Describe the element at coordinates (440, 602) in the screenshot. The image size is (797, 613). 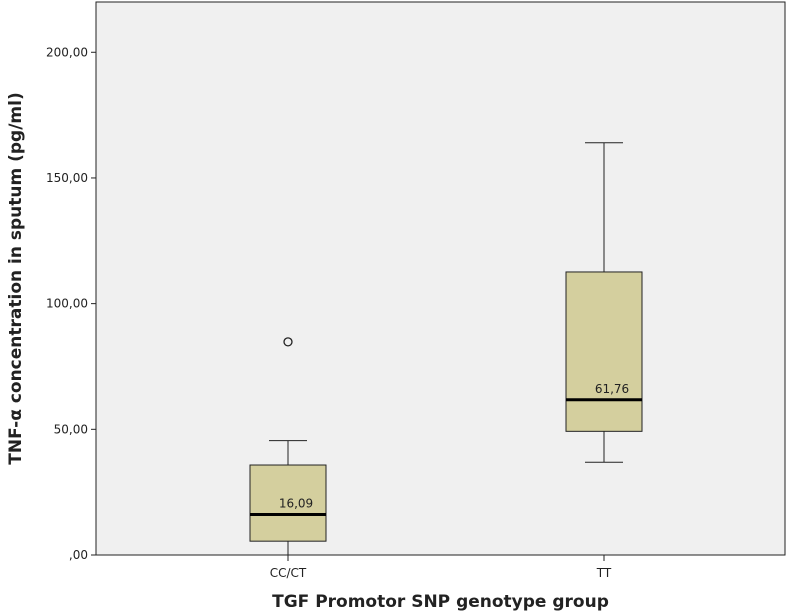
I see `x-axis-title: TGF Promotor SNP genotype group` at that location.